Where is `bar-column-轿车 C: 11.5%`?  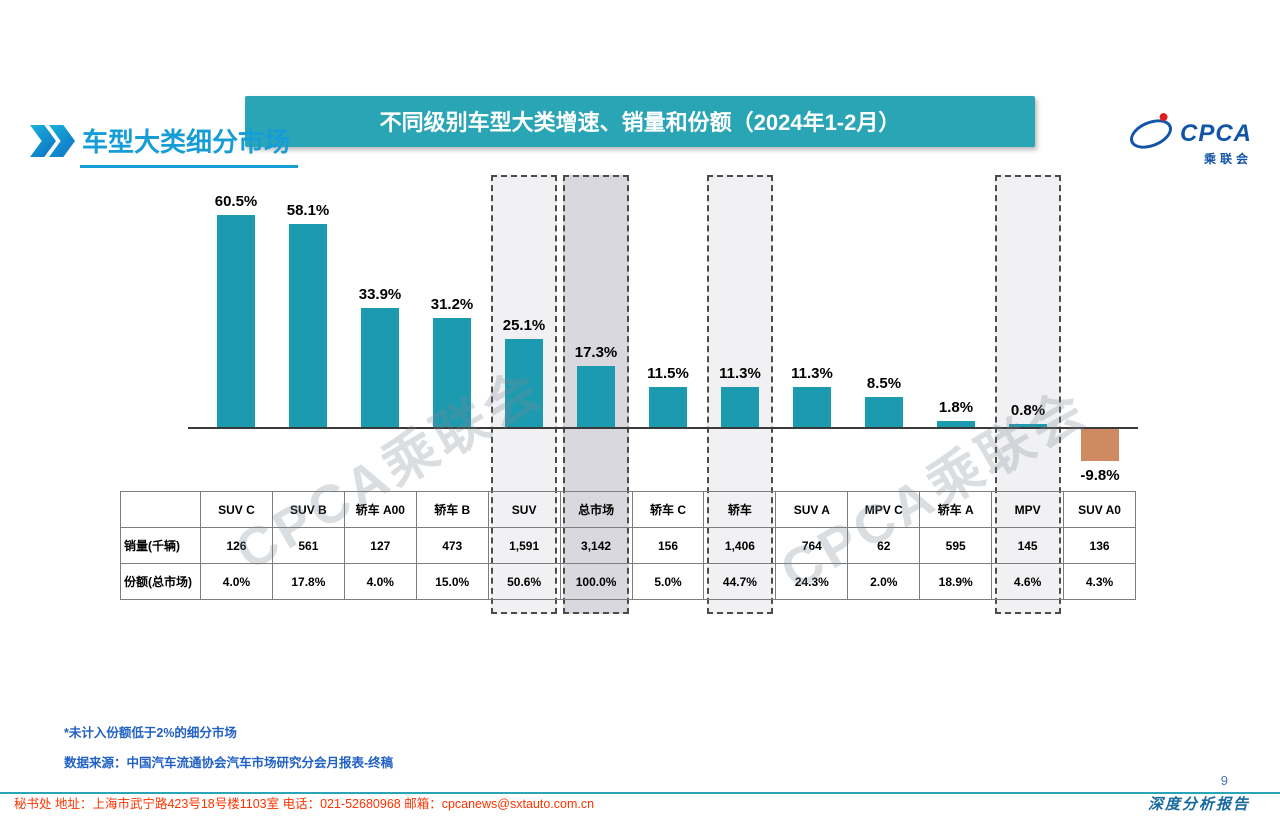
bar-column-轿车 C: 11.5% is located at coordinates (668, 325).